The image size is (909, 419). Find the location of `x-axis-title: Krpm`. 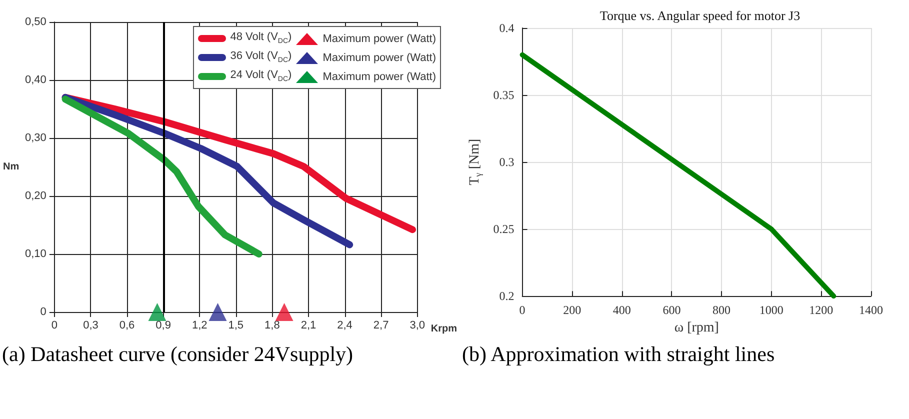

x-axis-title: Krpm is located at coordinates (444, 329).